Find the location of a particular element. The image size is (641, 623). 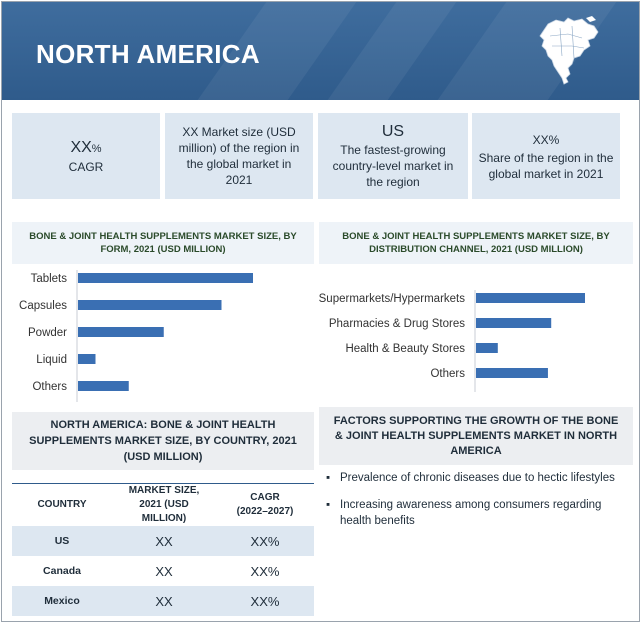

bar-powder is located at coordinates (121, 332).